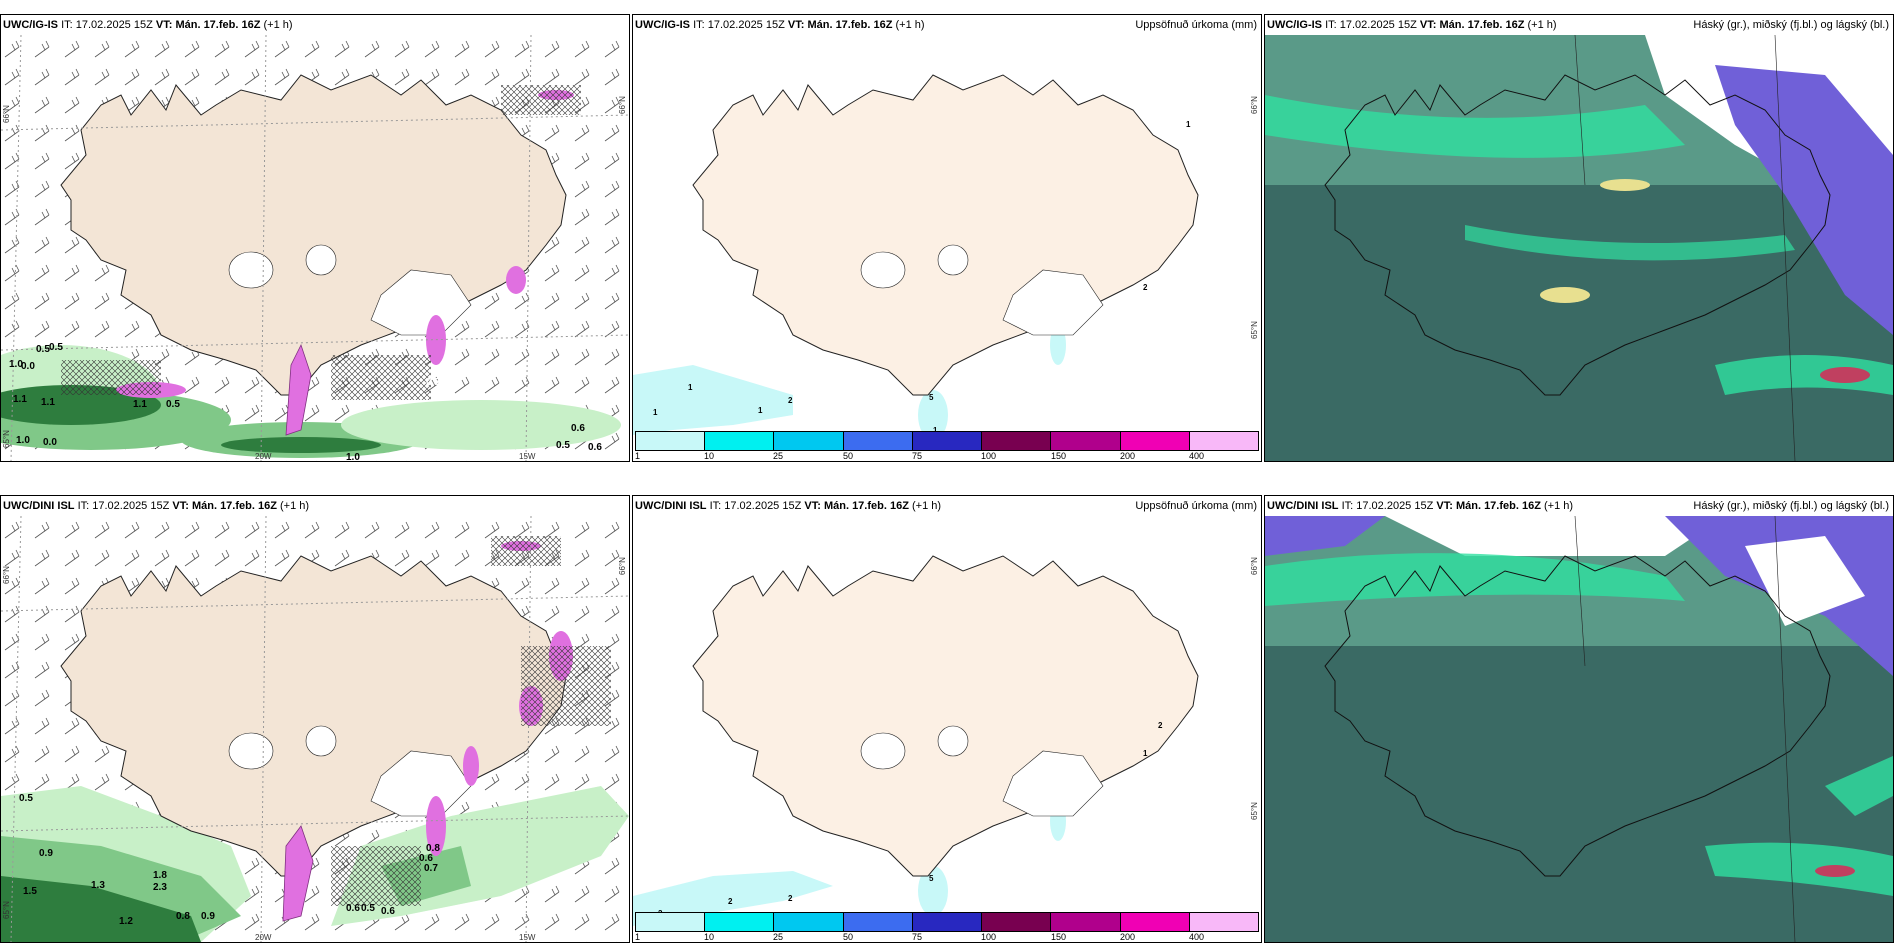  I want to click on accumulated-precip-map: 2 2 2 2 2 1 5 66°N 65°N, so click(946, 740).